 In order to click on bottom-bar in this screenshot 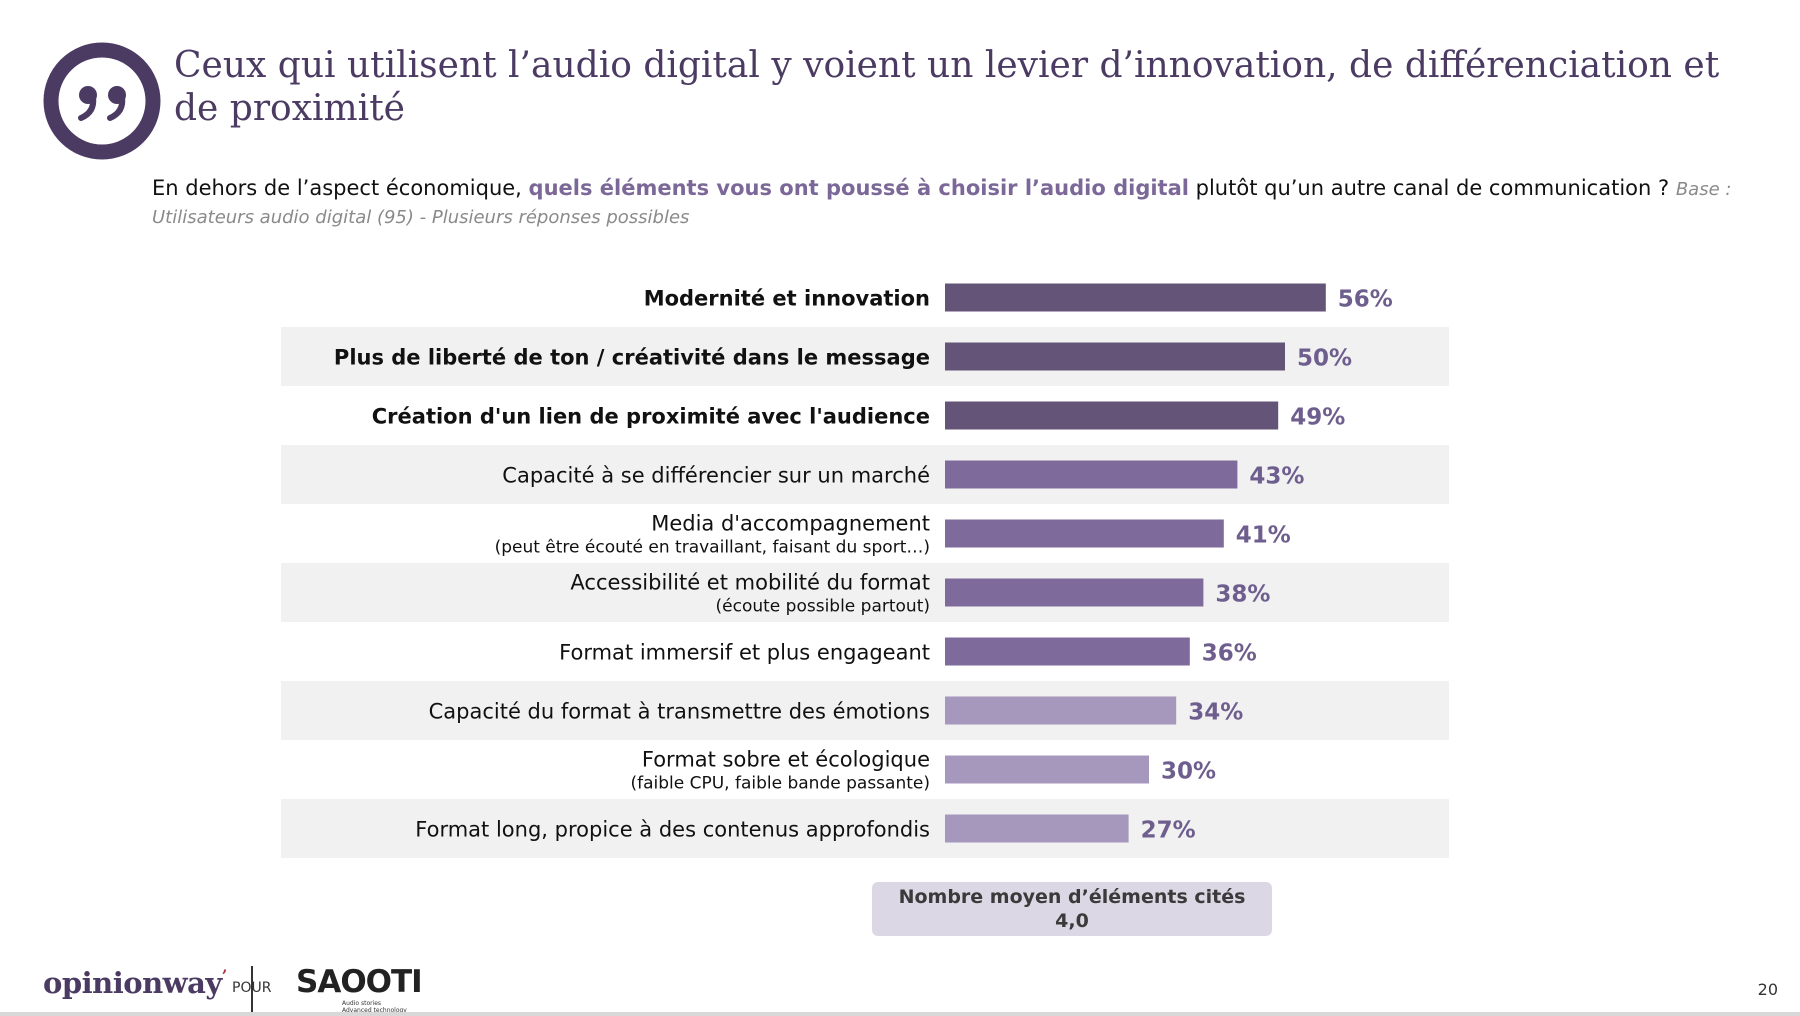, I will do `click(900, 1014)`.